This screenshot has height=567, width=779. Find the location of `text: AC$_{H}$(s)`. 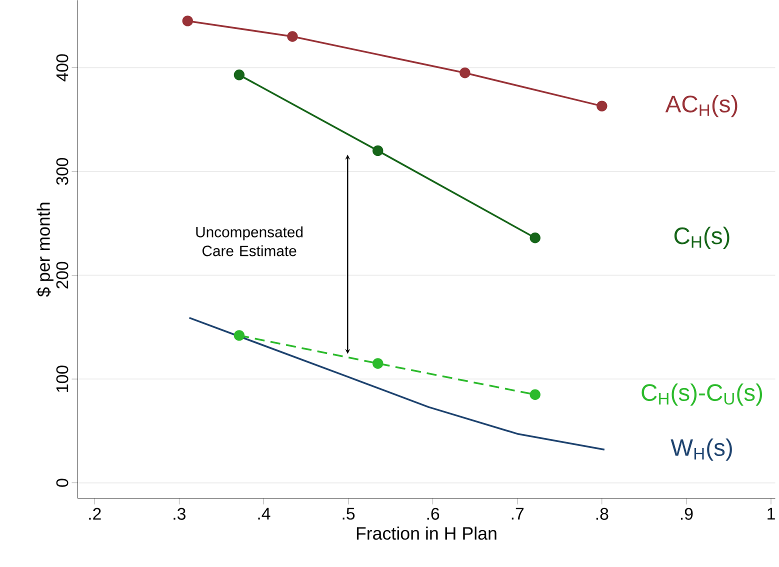

text: AC$_{H}$(s) is located at coordinates (701, 106).